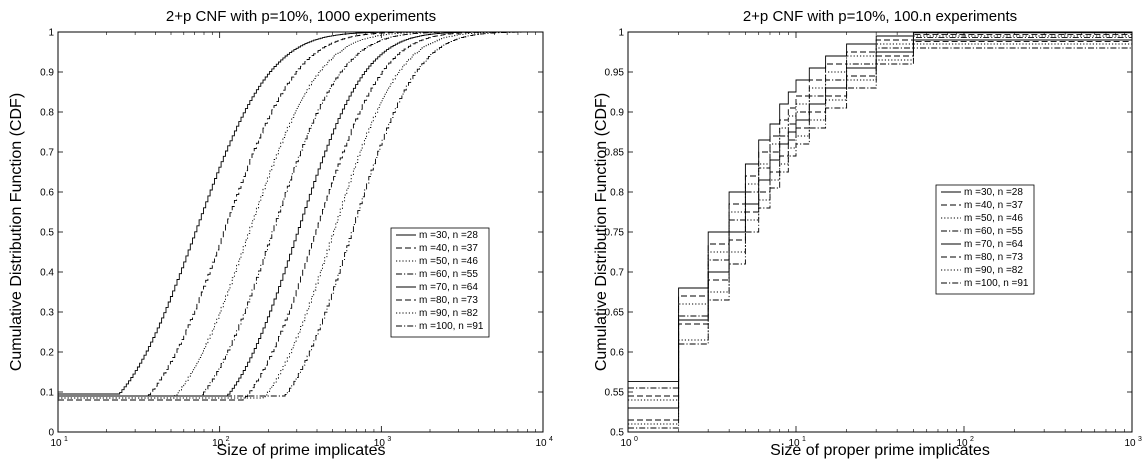 This screenshot has height=467, width=1144. Describe the element at coordinates (615, 393) in the screenshot. I see `y-tick-label: 0.55` at that location.